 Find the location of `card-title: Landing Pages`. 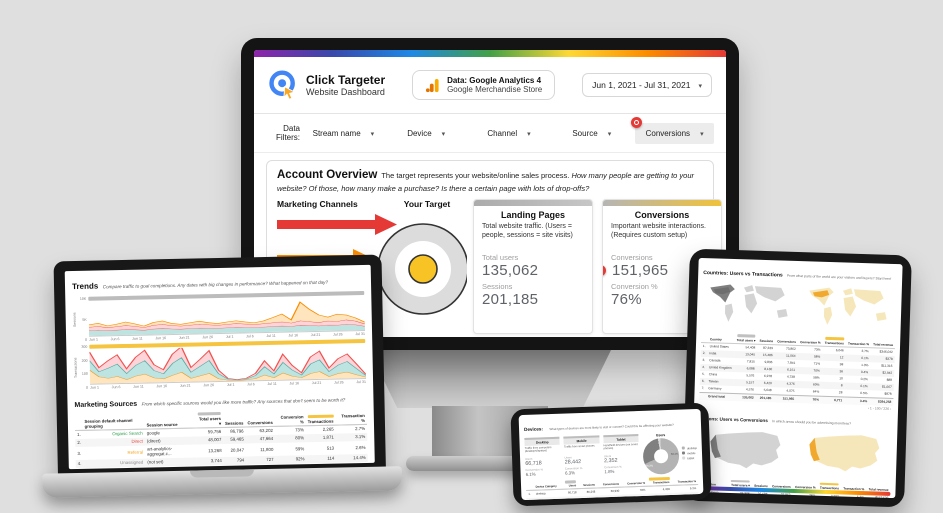

card-title: Landing Pages is located at coordinates (532, 214).